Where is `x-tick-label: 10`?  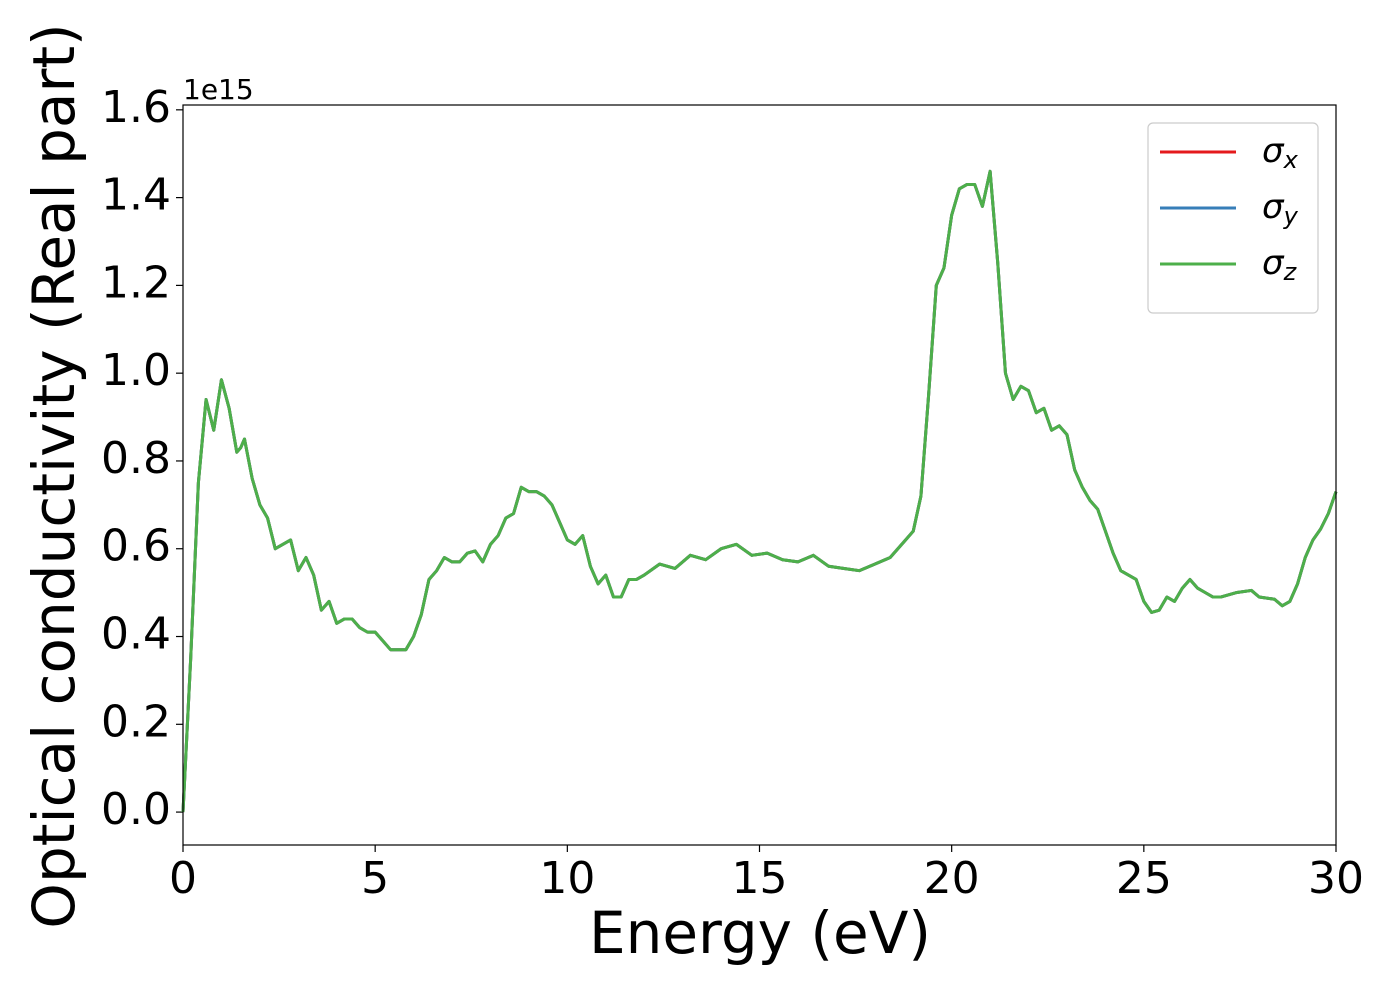 x-tick-label: 10 is located at coordinates (567, 878).